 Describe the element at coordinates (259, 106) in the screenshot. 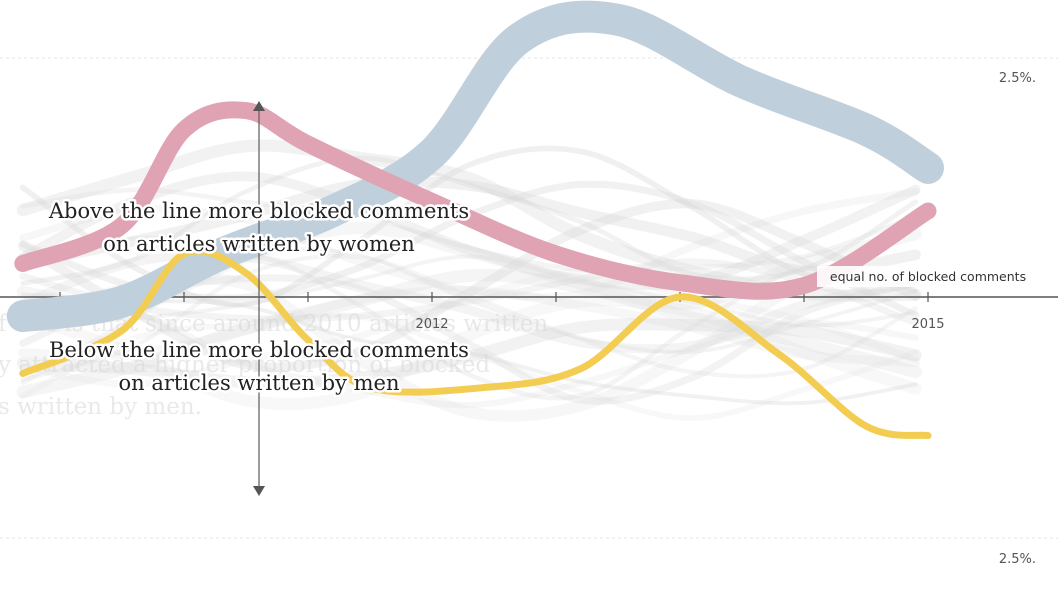

I see `arrow-head-up-icon` at that location.